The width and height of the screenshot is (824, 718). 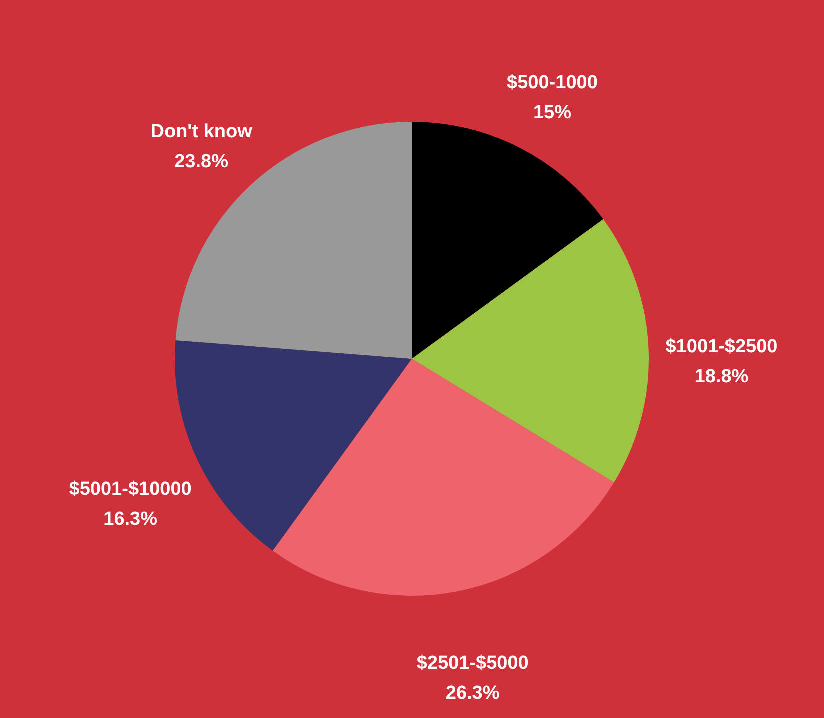 What do you see at coordinates (201, 161) in the screenshot?
I see `data-label: 23.8%` at bounding box center [201, 161].